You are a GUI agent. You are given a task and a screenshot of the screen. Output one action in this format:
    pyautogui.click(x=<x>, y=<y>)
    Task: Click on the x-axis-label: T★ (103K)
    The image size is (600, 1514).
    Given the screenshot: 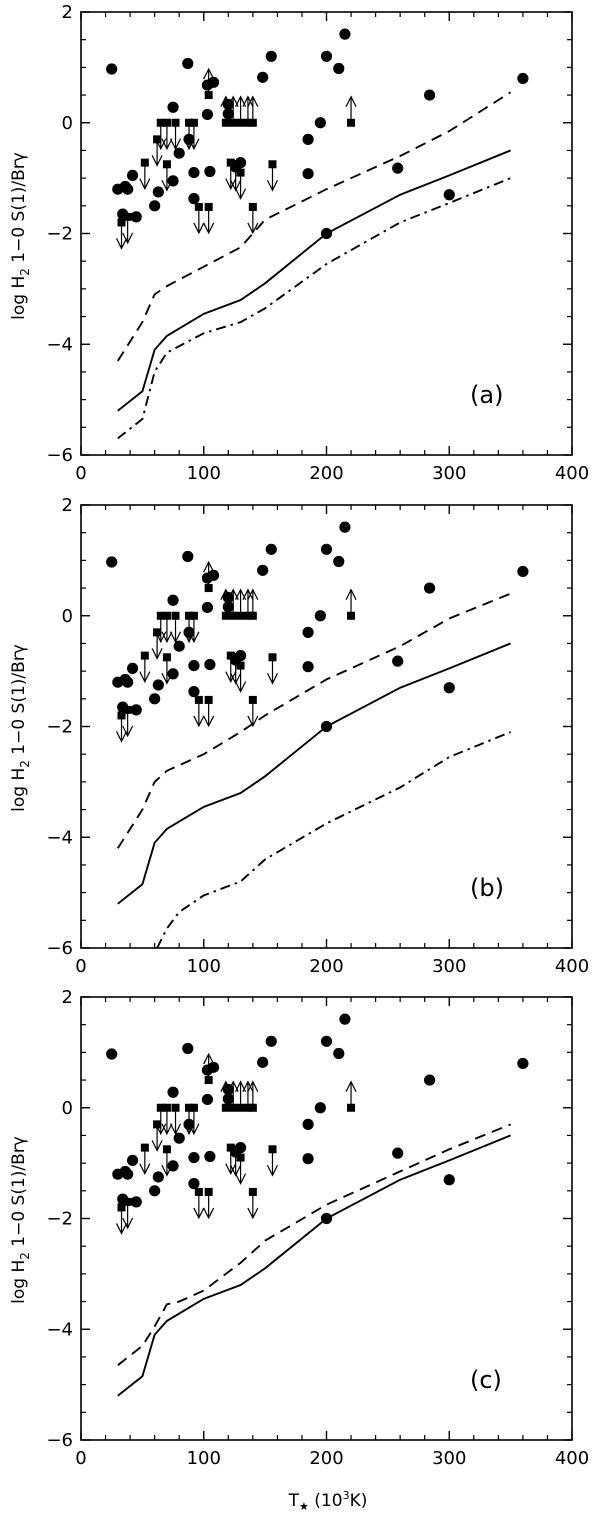 What is the action you would take?
    pyautogui.click(x=328, y=1501)
    